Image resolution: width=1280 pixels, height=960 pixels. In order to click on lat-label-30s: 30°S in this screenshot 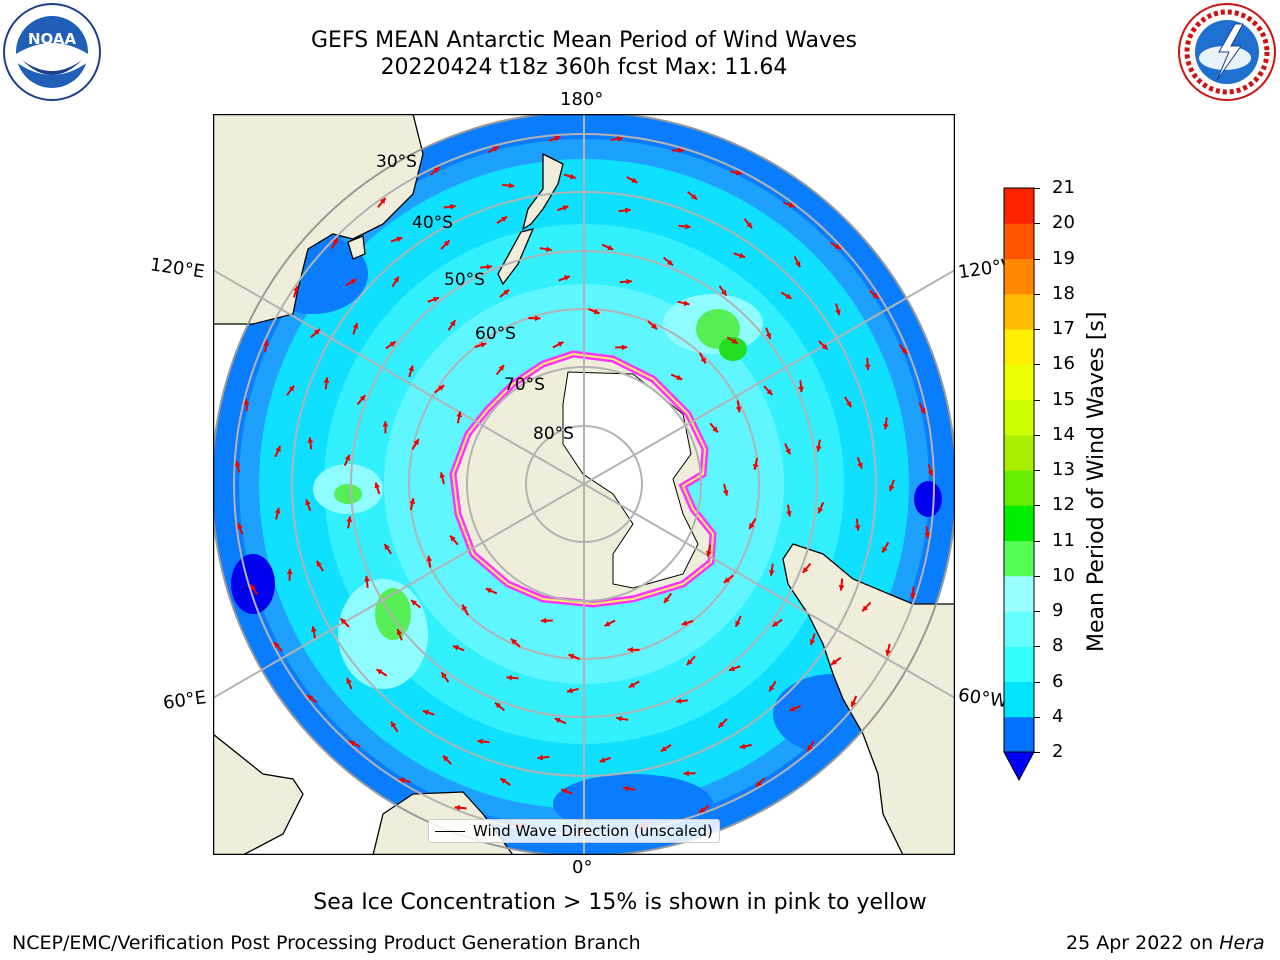, I will do `click(396, 162)`.